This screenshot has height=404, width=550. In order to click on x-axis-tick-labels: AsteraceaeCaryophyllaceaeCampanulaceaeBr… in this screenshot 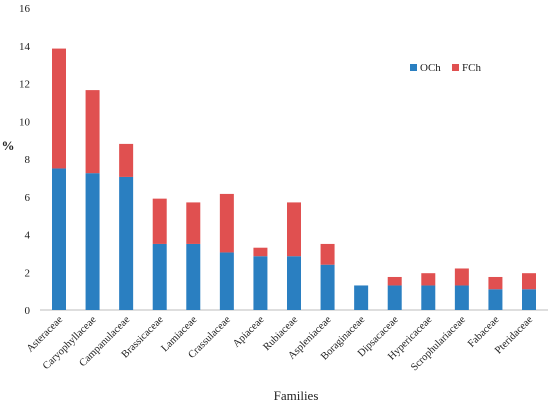, I will do `click(280, 343)`.